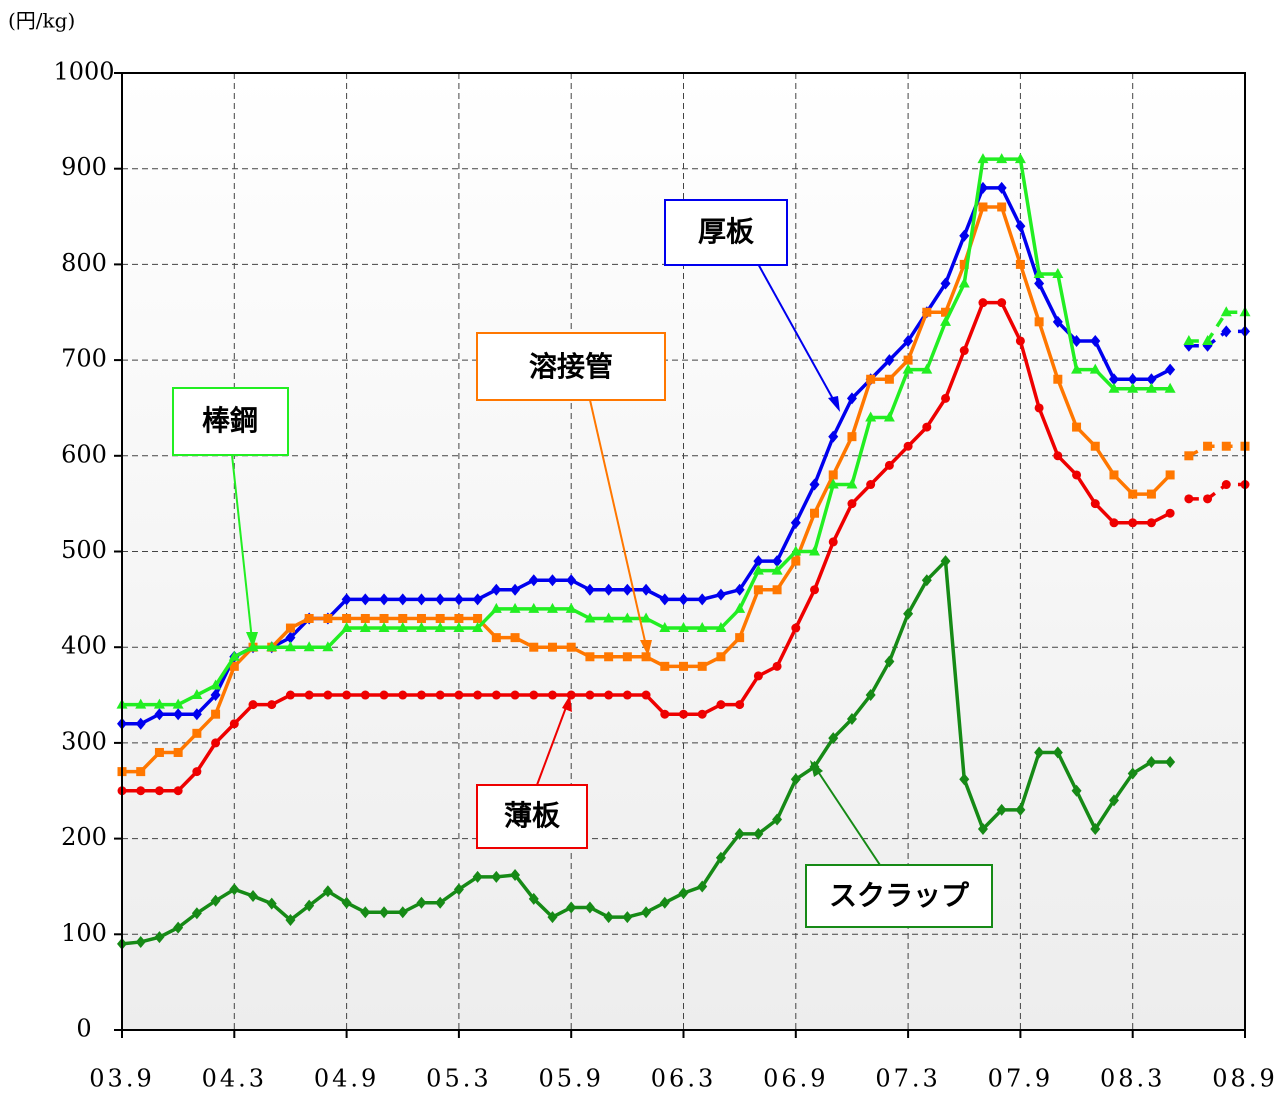 The image size is (1283, 1096). Describe the element at coordinates (230, 420) in the screenshot. I see `series-label: 棒鋼` at that location.